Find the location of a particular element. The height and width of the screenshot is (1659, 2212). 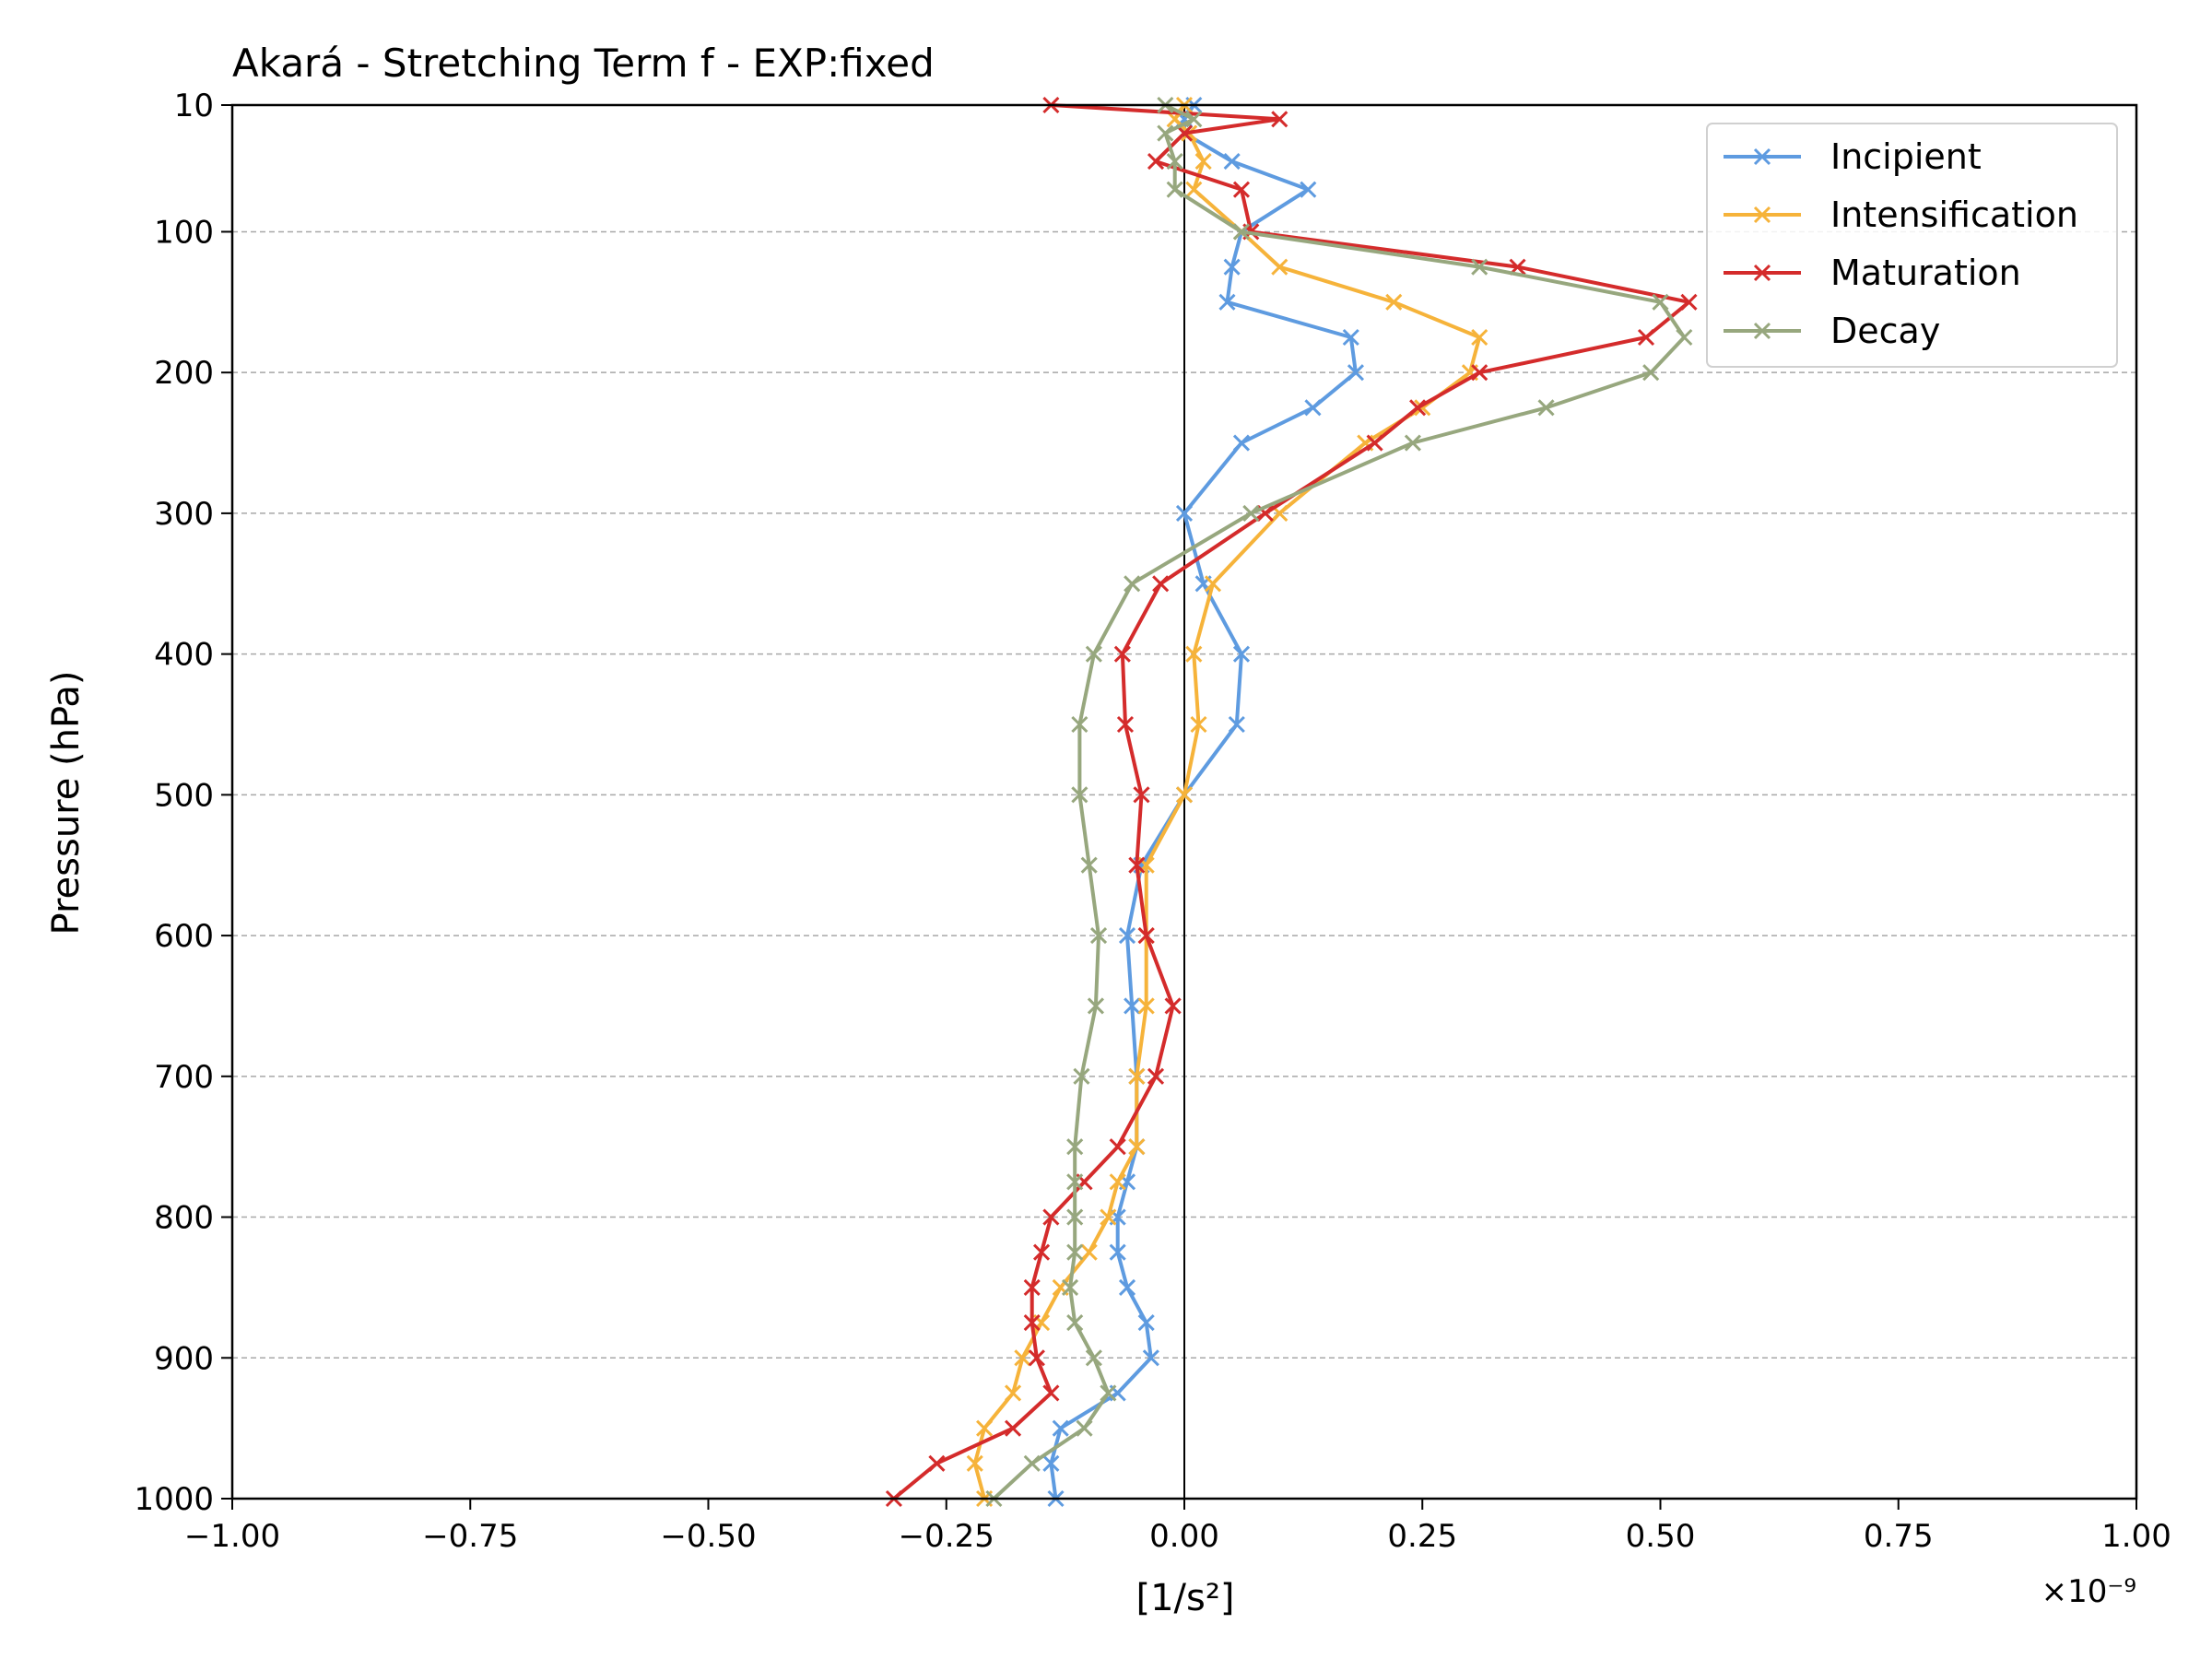

legend-label-intensification: Intensification is located at coordinates (1954, 214).